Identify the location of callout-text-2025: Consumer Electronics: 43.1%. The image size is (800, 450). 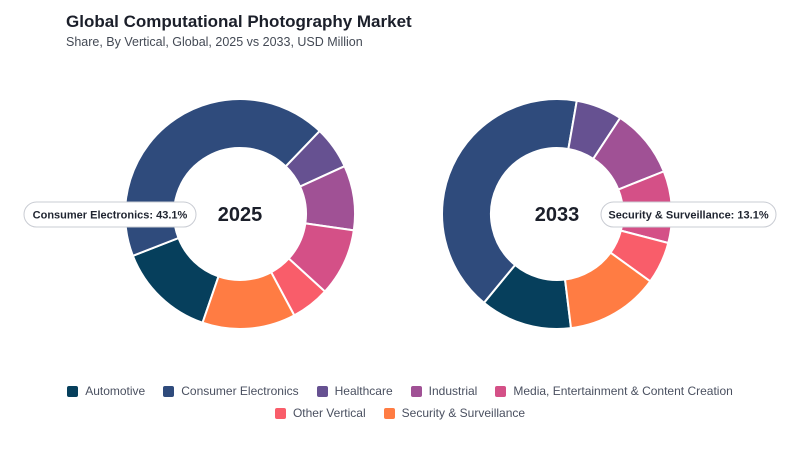
(110, 216).